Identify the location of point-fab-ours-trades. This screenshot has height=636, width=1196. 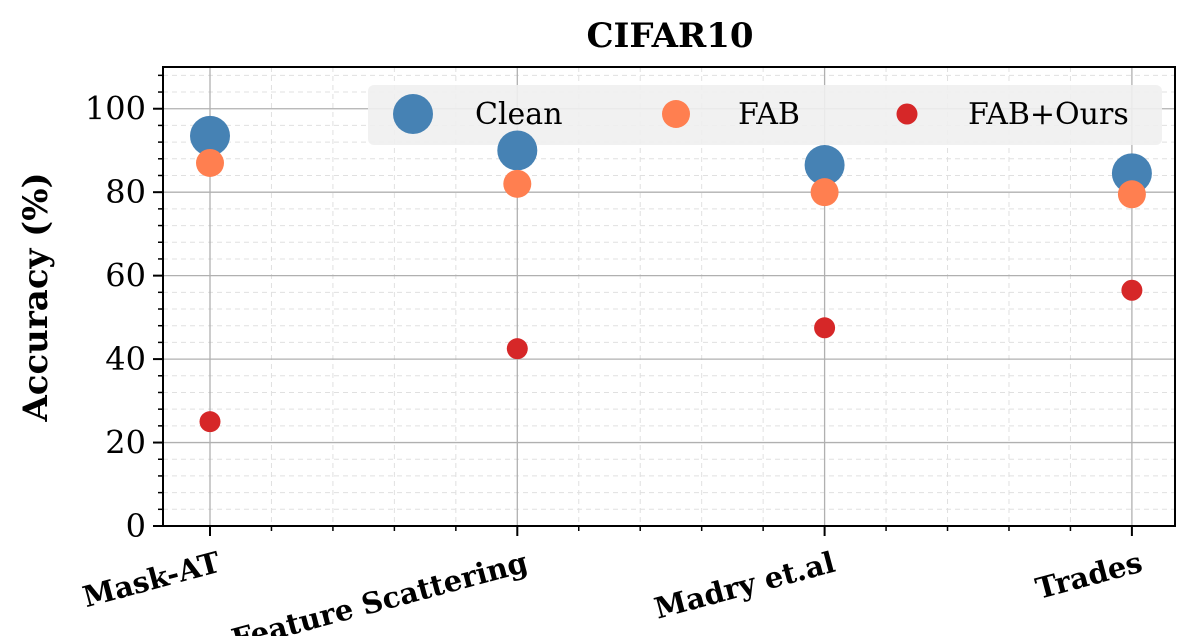
(1132, 290).